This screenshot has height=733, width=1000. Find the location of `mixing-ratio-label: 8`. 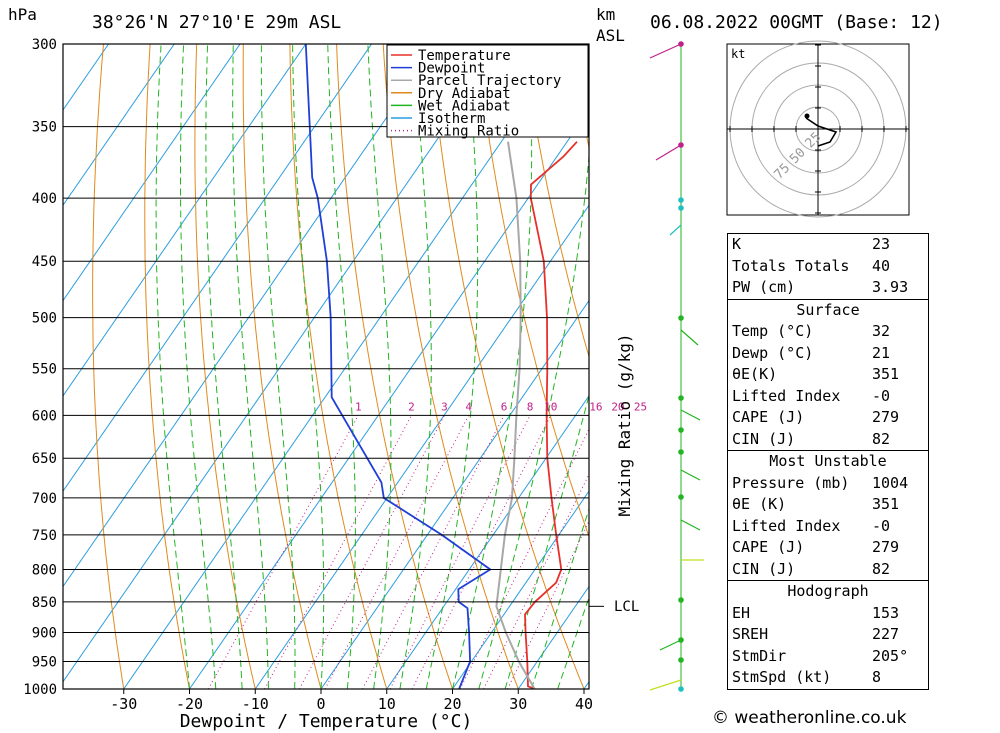

mixing-ratio-label: 8 is located at coordinates (530, 406).